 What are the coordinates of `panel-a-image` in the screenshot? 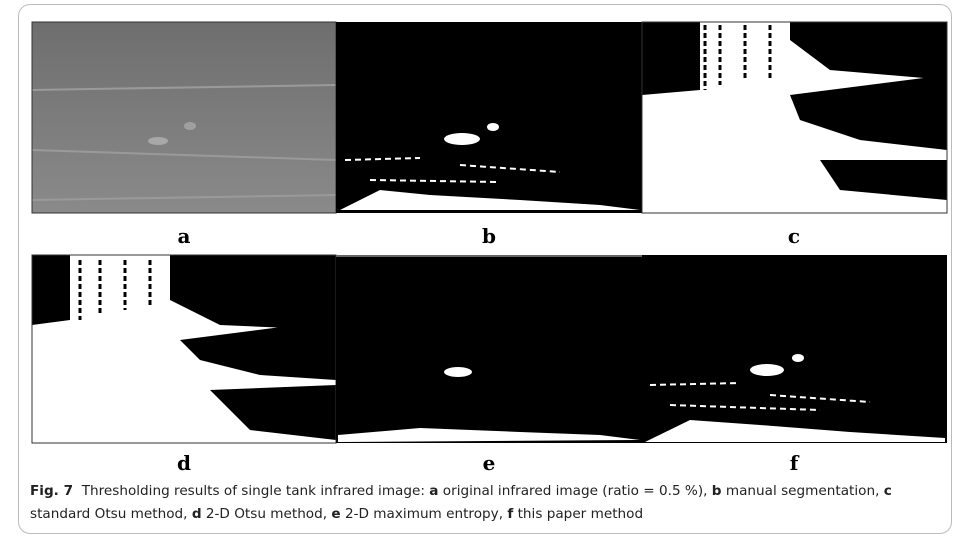 It's located at (184, 117).